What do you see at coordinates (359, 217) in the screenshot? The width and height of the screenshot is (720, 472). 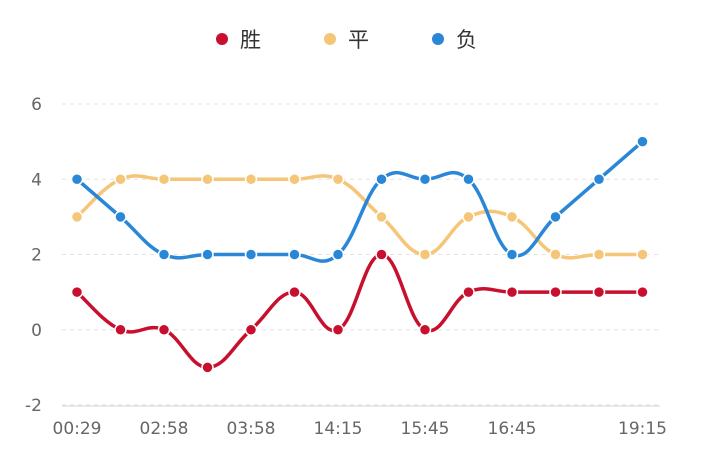 I see `series-draw` at bounding box center [359, 217].